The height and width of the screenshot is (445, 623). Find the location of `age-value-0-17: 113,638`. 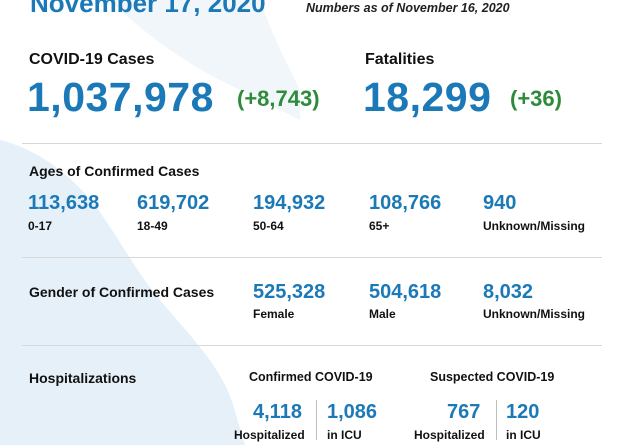

age-value-0-17: 113,638 is located at coordinates (64, 203).